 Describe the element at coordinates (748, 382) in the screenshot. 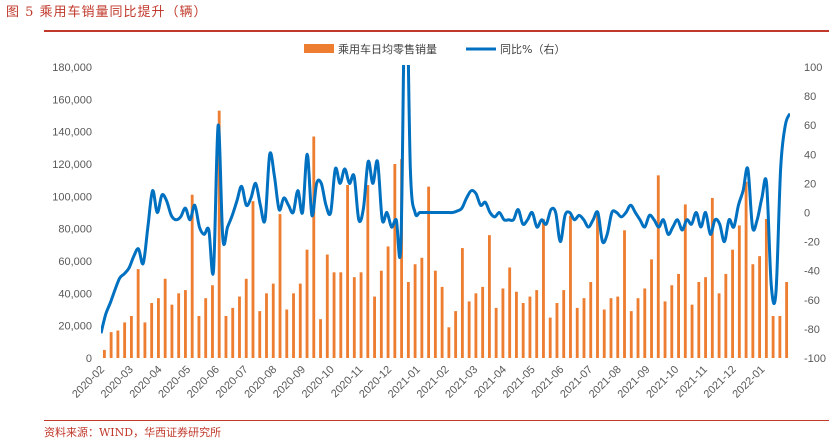

I see `x-tick-label: 2022-01` at that location.